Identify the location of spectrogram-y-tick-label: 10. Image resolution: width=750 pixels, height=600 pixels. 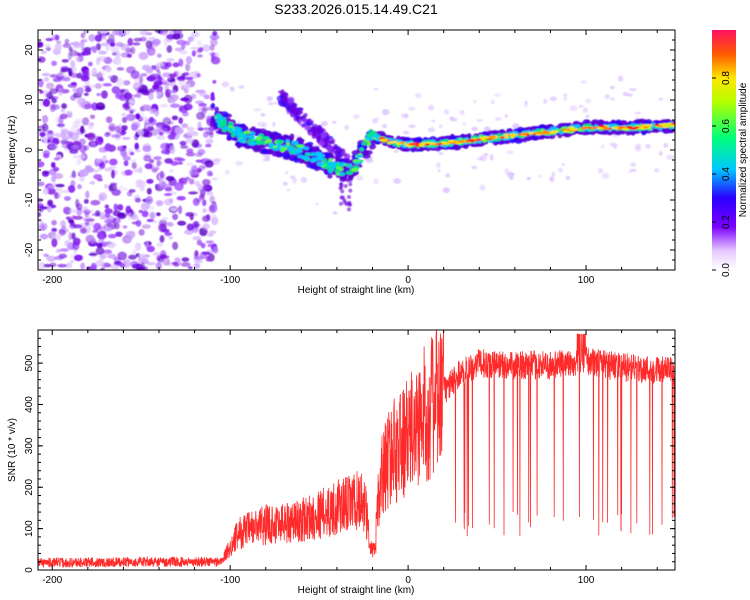
(29, 100).